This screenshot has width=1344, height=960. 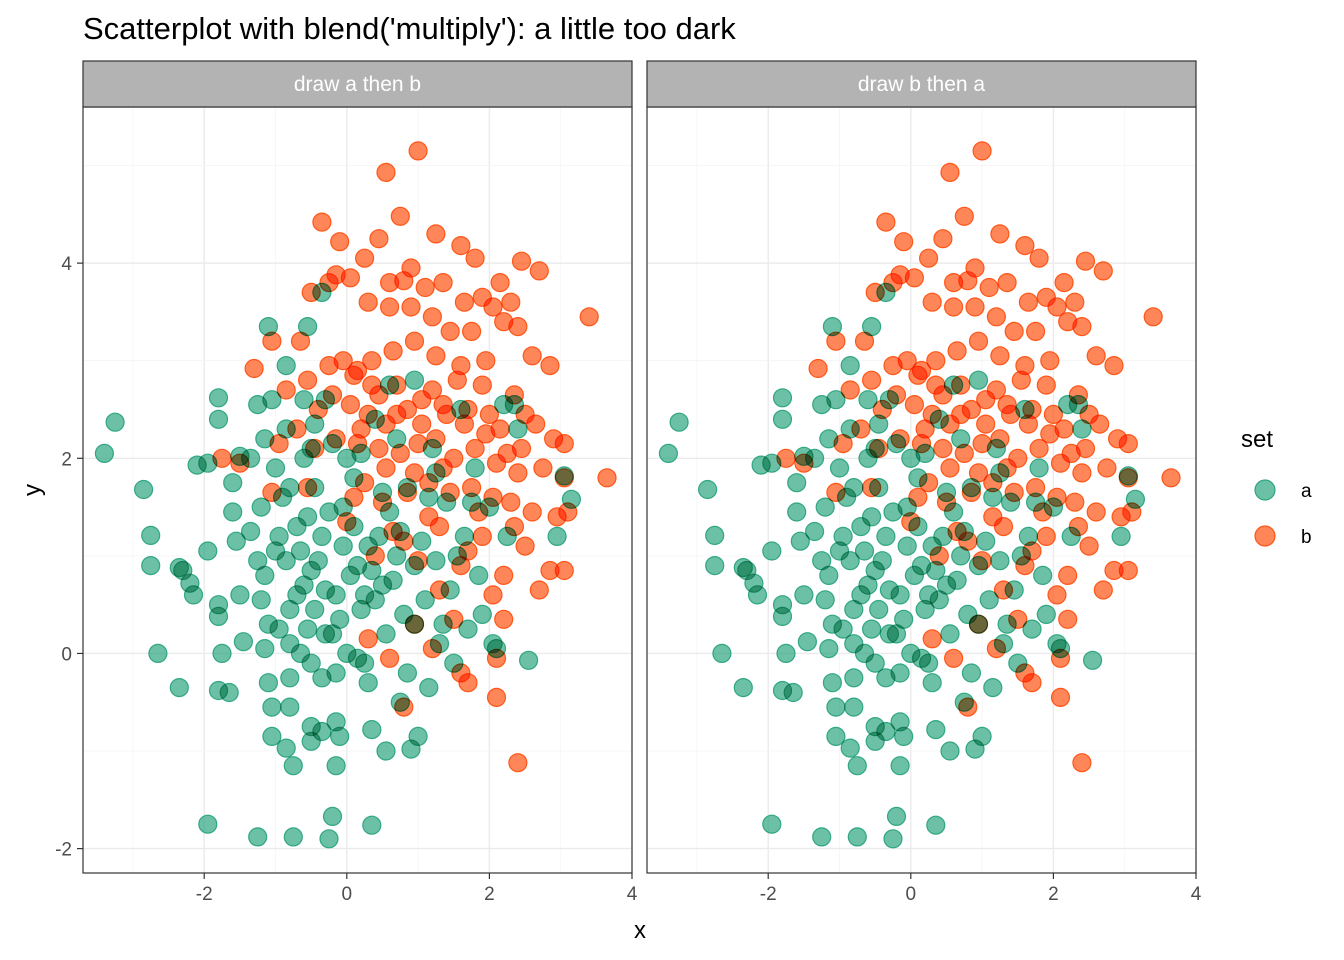 What do you see at coordinates (66, 654) in the screenshot?
I see `y-tick-label: 0` at bounding box center [66, 654].